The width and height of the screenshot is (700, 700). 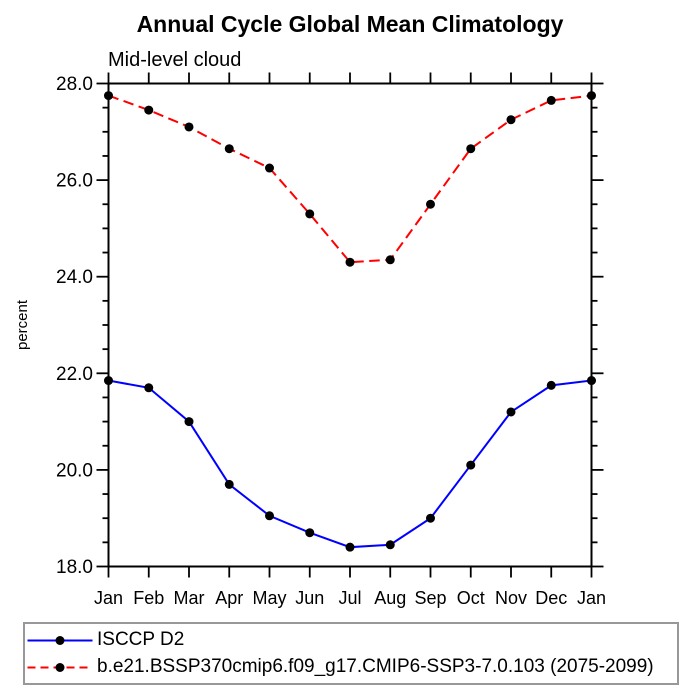 What do you see at coordinates (351, 640) in the screenshot?
I see `legend-item-0: ISCCP D2` at bounding box center [351, 640].